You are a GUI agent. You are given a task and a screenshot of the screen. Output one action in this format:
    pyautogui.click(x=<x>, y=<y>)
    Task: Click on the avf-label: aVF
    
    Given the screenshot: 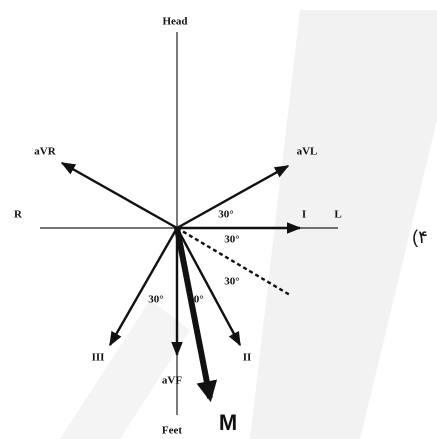 What is the action you would take?
    pyautogui.click(x=172, y=381)
    